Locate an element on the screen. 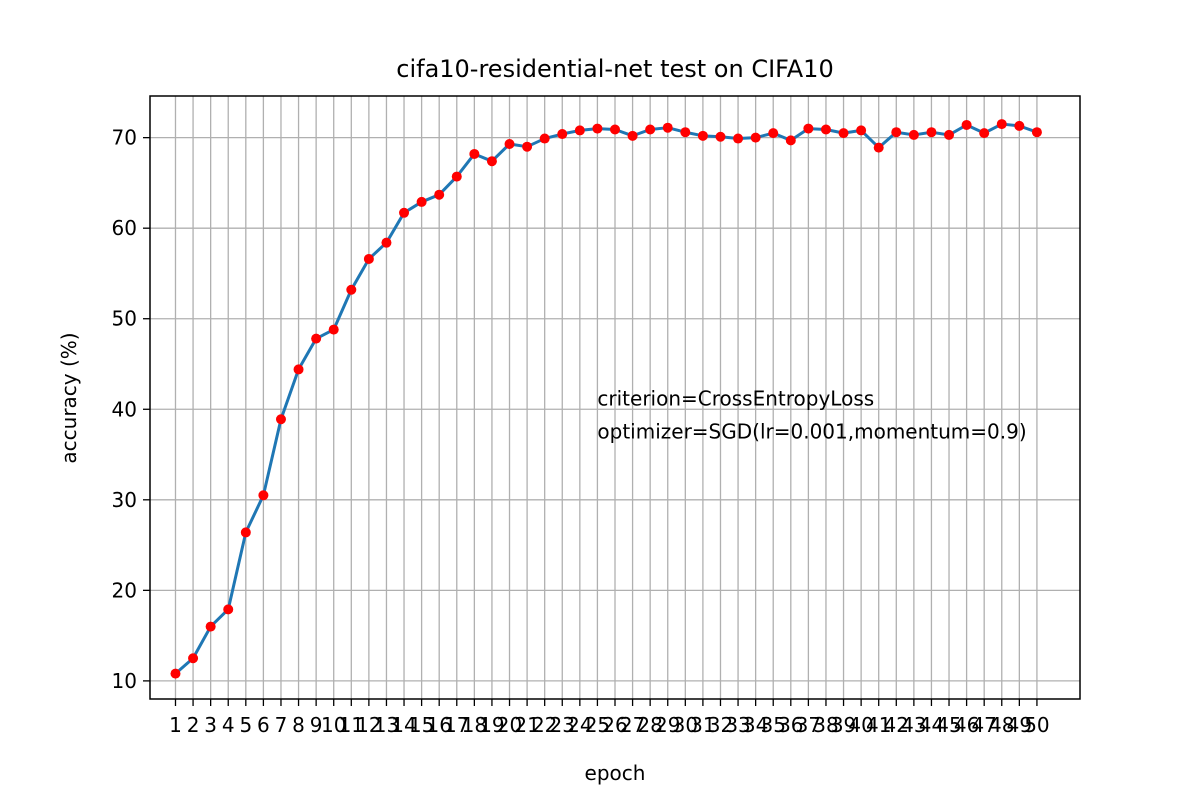 This screenshot has height=800, width=1200. x-tick-label: 46 is located at coordinates (966, 725).